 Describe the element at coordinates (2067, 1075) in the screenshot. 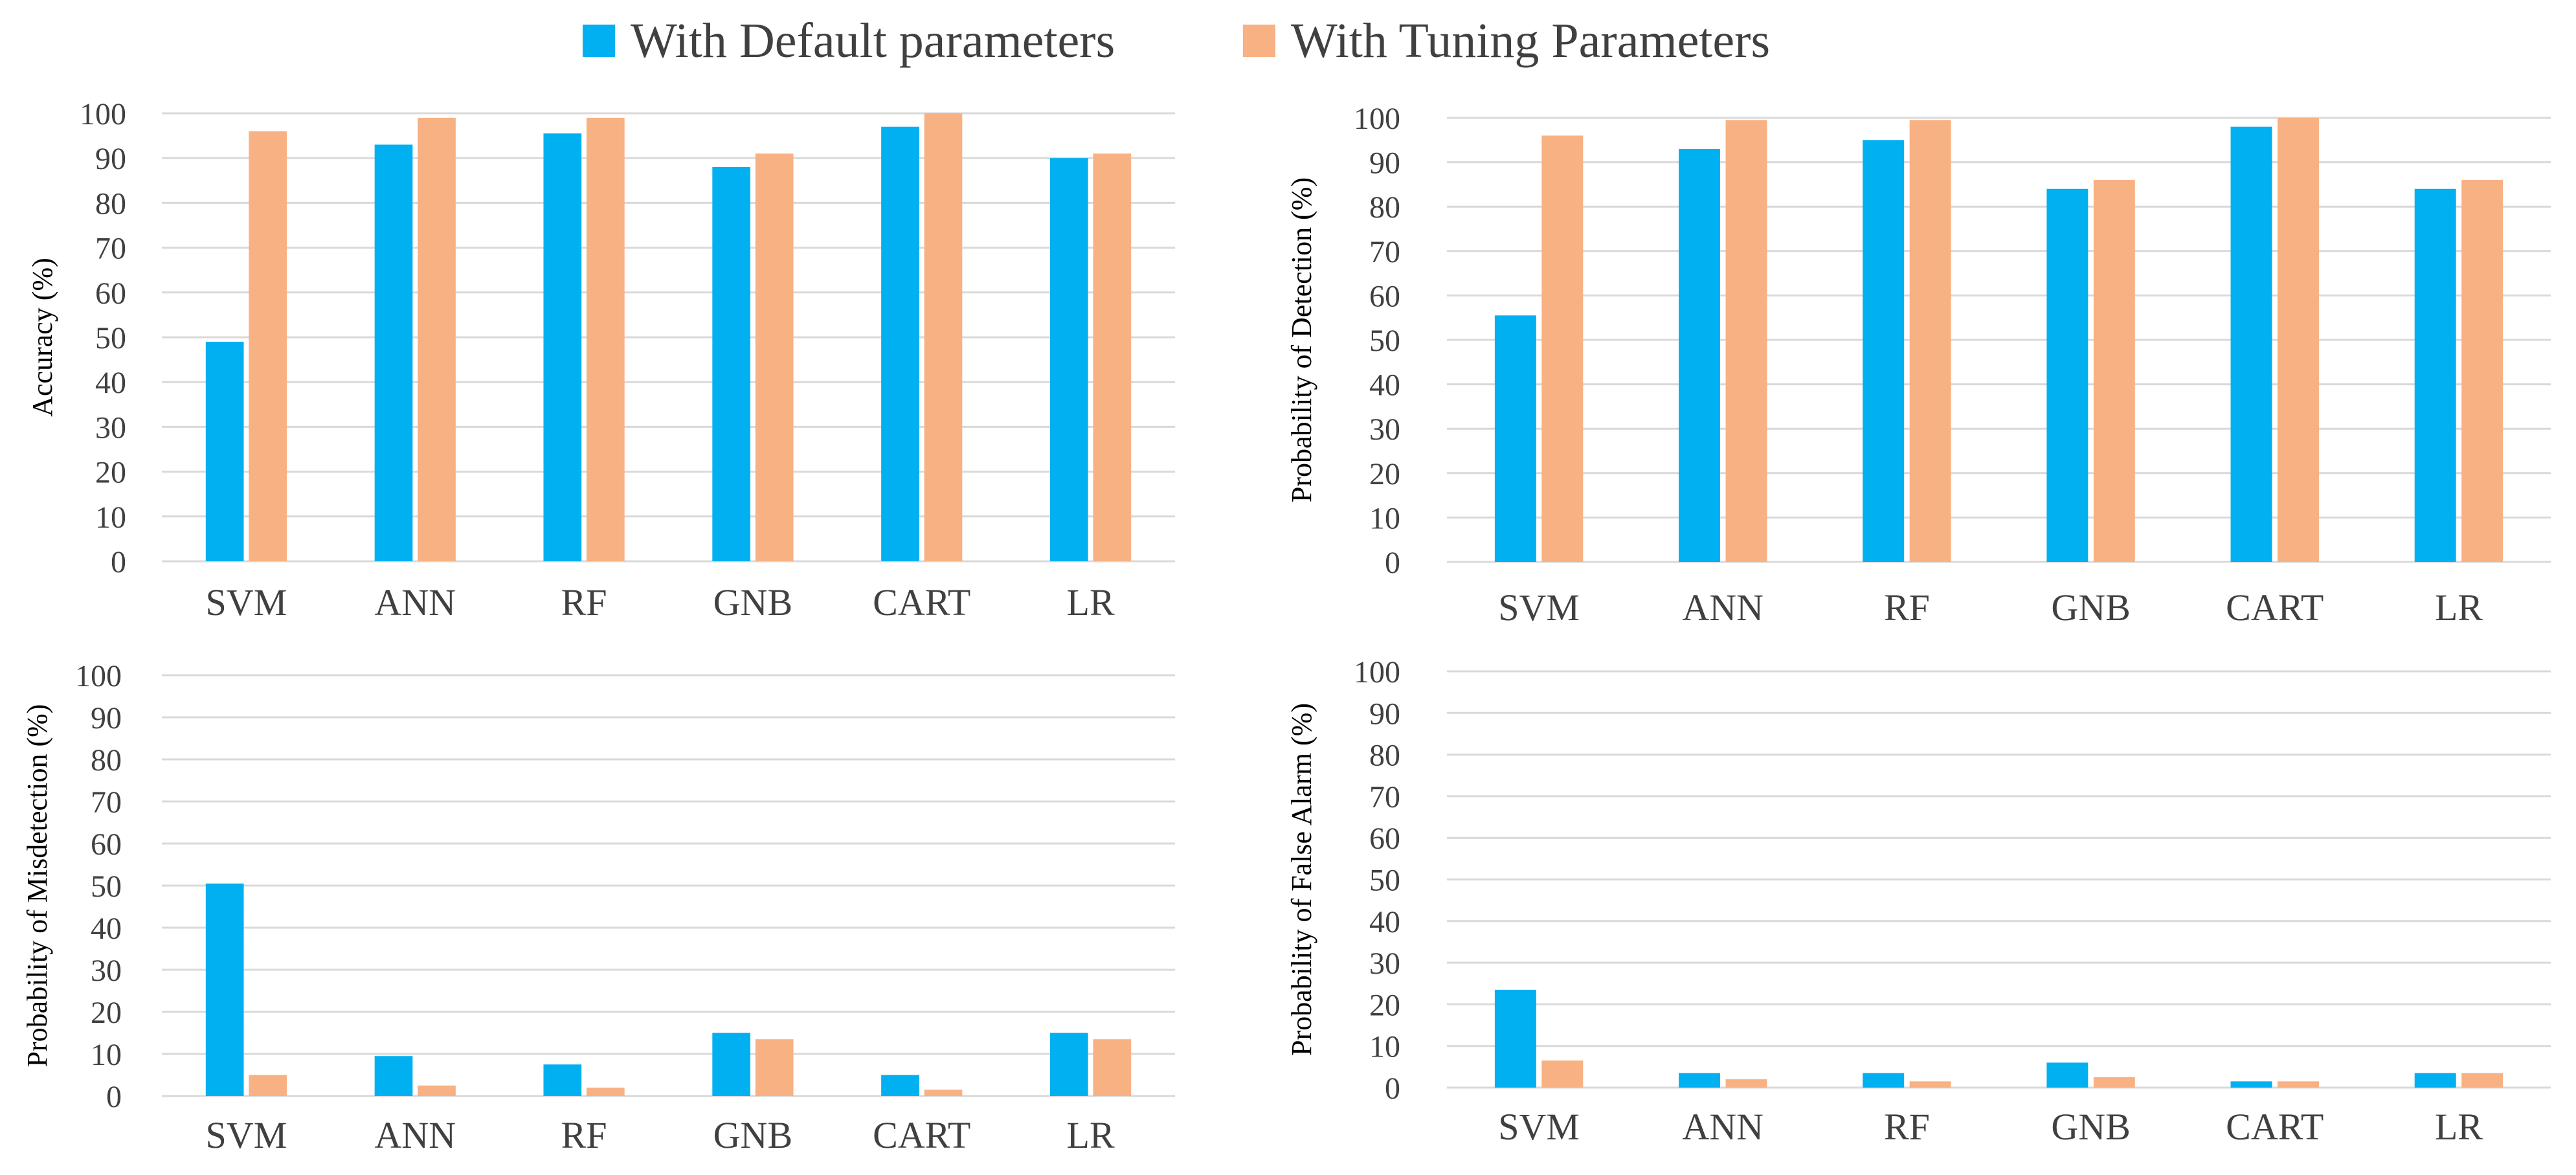

I see `false-alarm-bar-default-gnb` at that location.